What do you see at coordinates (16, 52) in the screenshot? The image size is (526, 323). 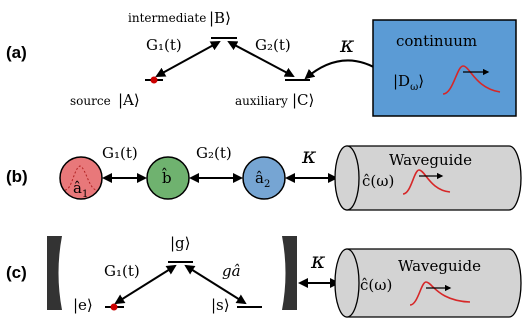 I see `panel-a-tag: (a)` at bounding box center [16, 52].